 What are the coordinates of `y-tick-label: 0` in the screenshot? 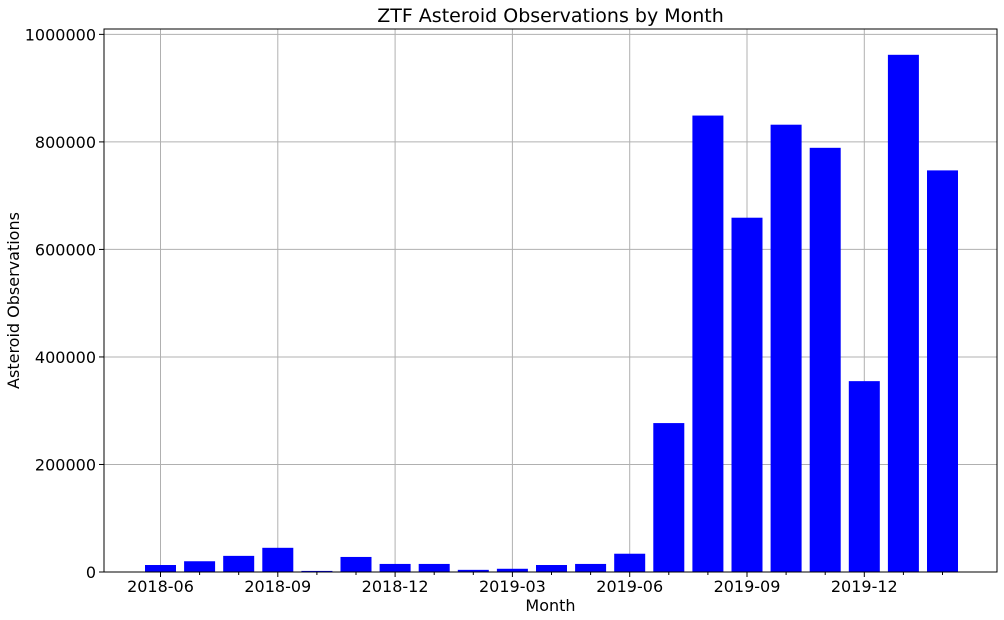 It's located at (91, 572).